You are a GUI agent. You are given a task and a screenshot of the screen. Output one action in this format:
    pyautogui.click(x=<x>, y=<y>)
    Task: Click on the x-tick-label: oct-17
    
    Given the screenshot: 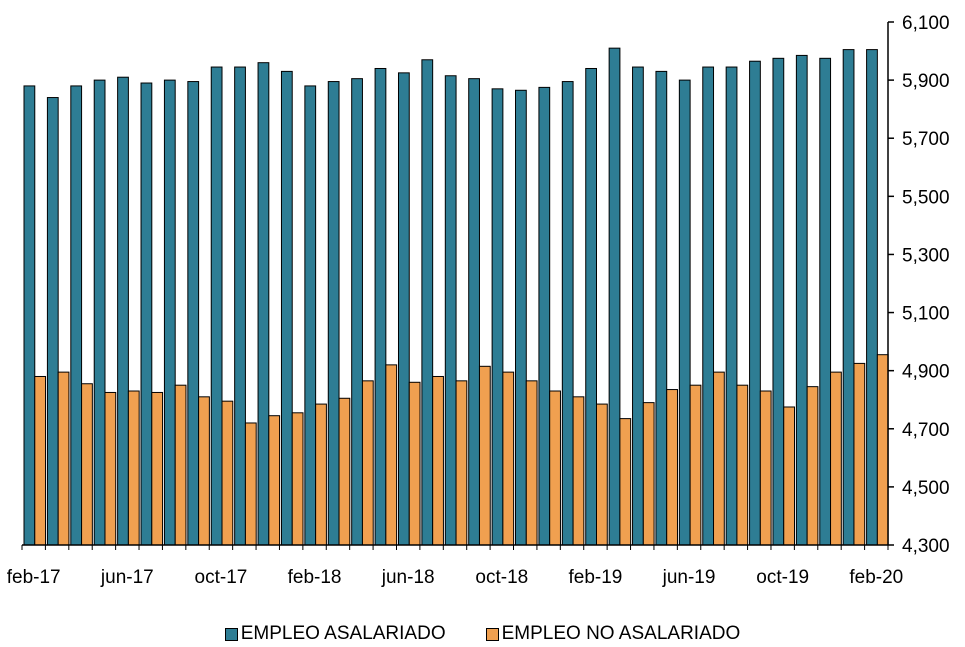 What is the action you would take?
    pyautogui.click(x=221, y=577)
    